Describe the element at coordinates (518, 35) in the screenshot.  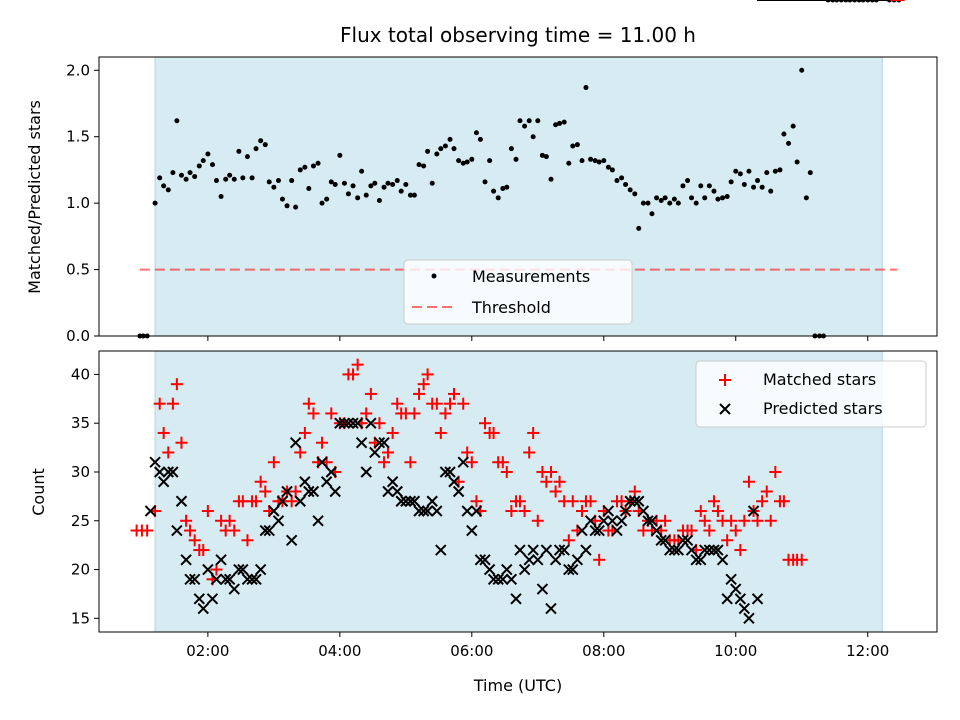
I see `chart-title: Flux total observing time = 11.00 h` at that location.